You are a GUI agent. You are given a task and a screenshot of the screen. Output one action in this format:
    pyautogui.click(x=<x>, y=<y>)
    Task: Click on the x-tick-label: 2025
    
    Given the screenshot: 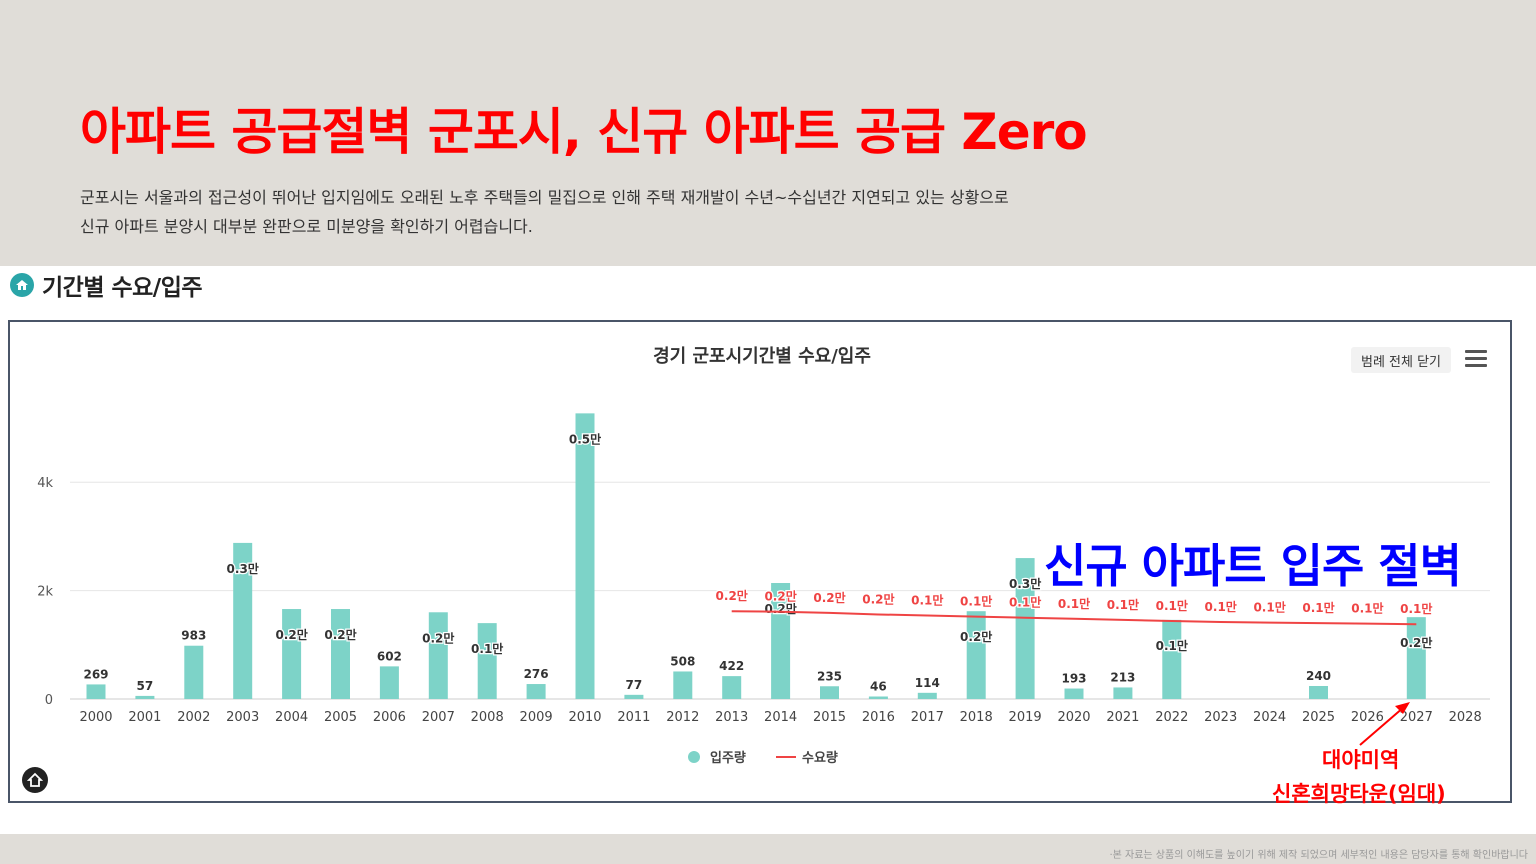 What is the action you would take?
    pyautogui.click(x=1318, y=717)
    